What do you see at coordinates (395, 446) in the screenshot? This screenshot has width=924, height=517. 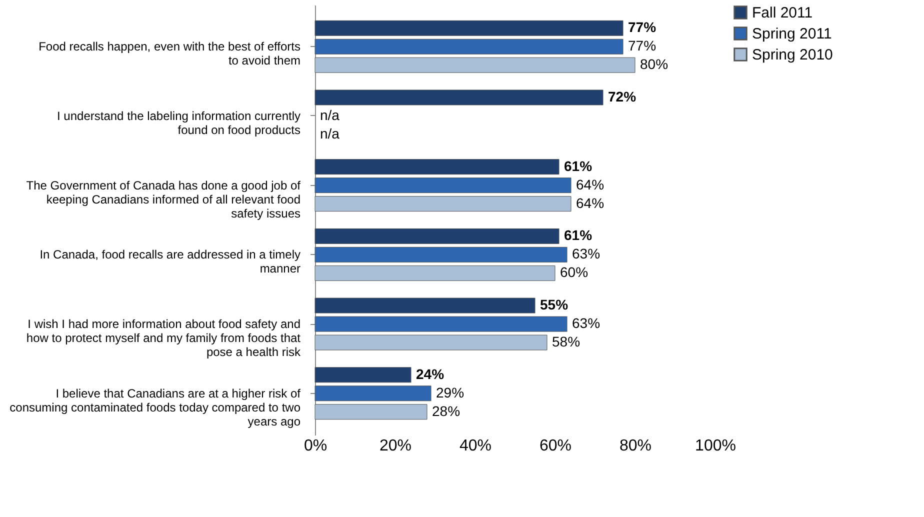 I see `x-tick-label: 20%` at bounding box center [395, 446].